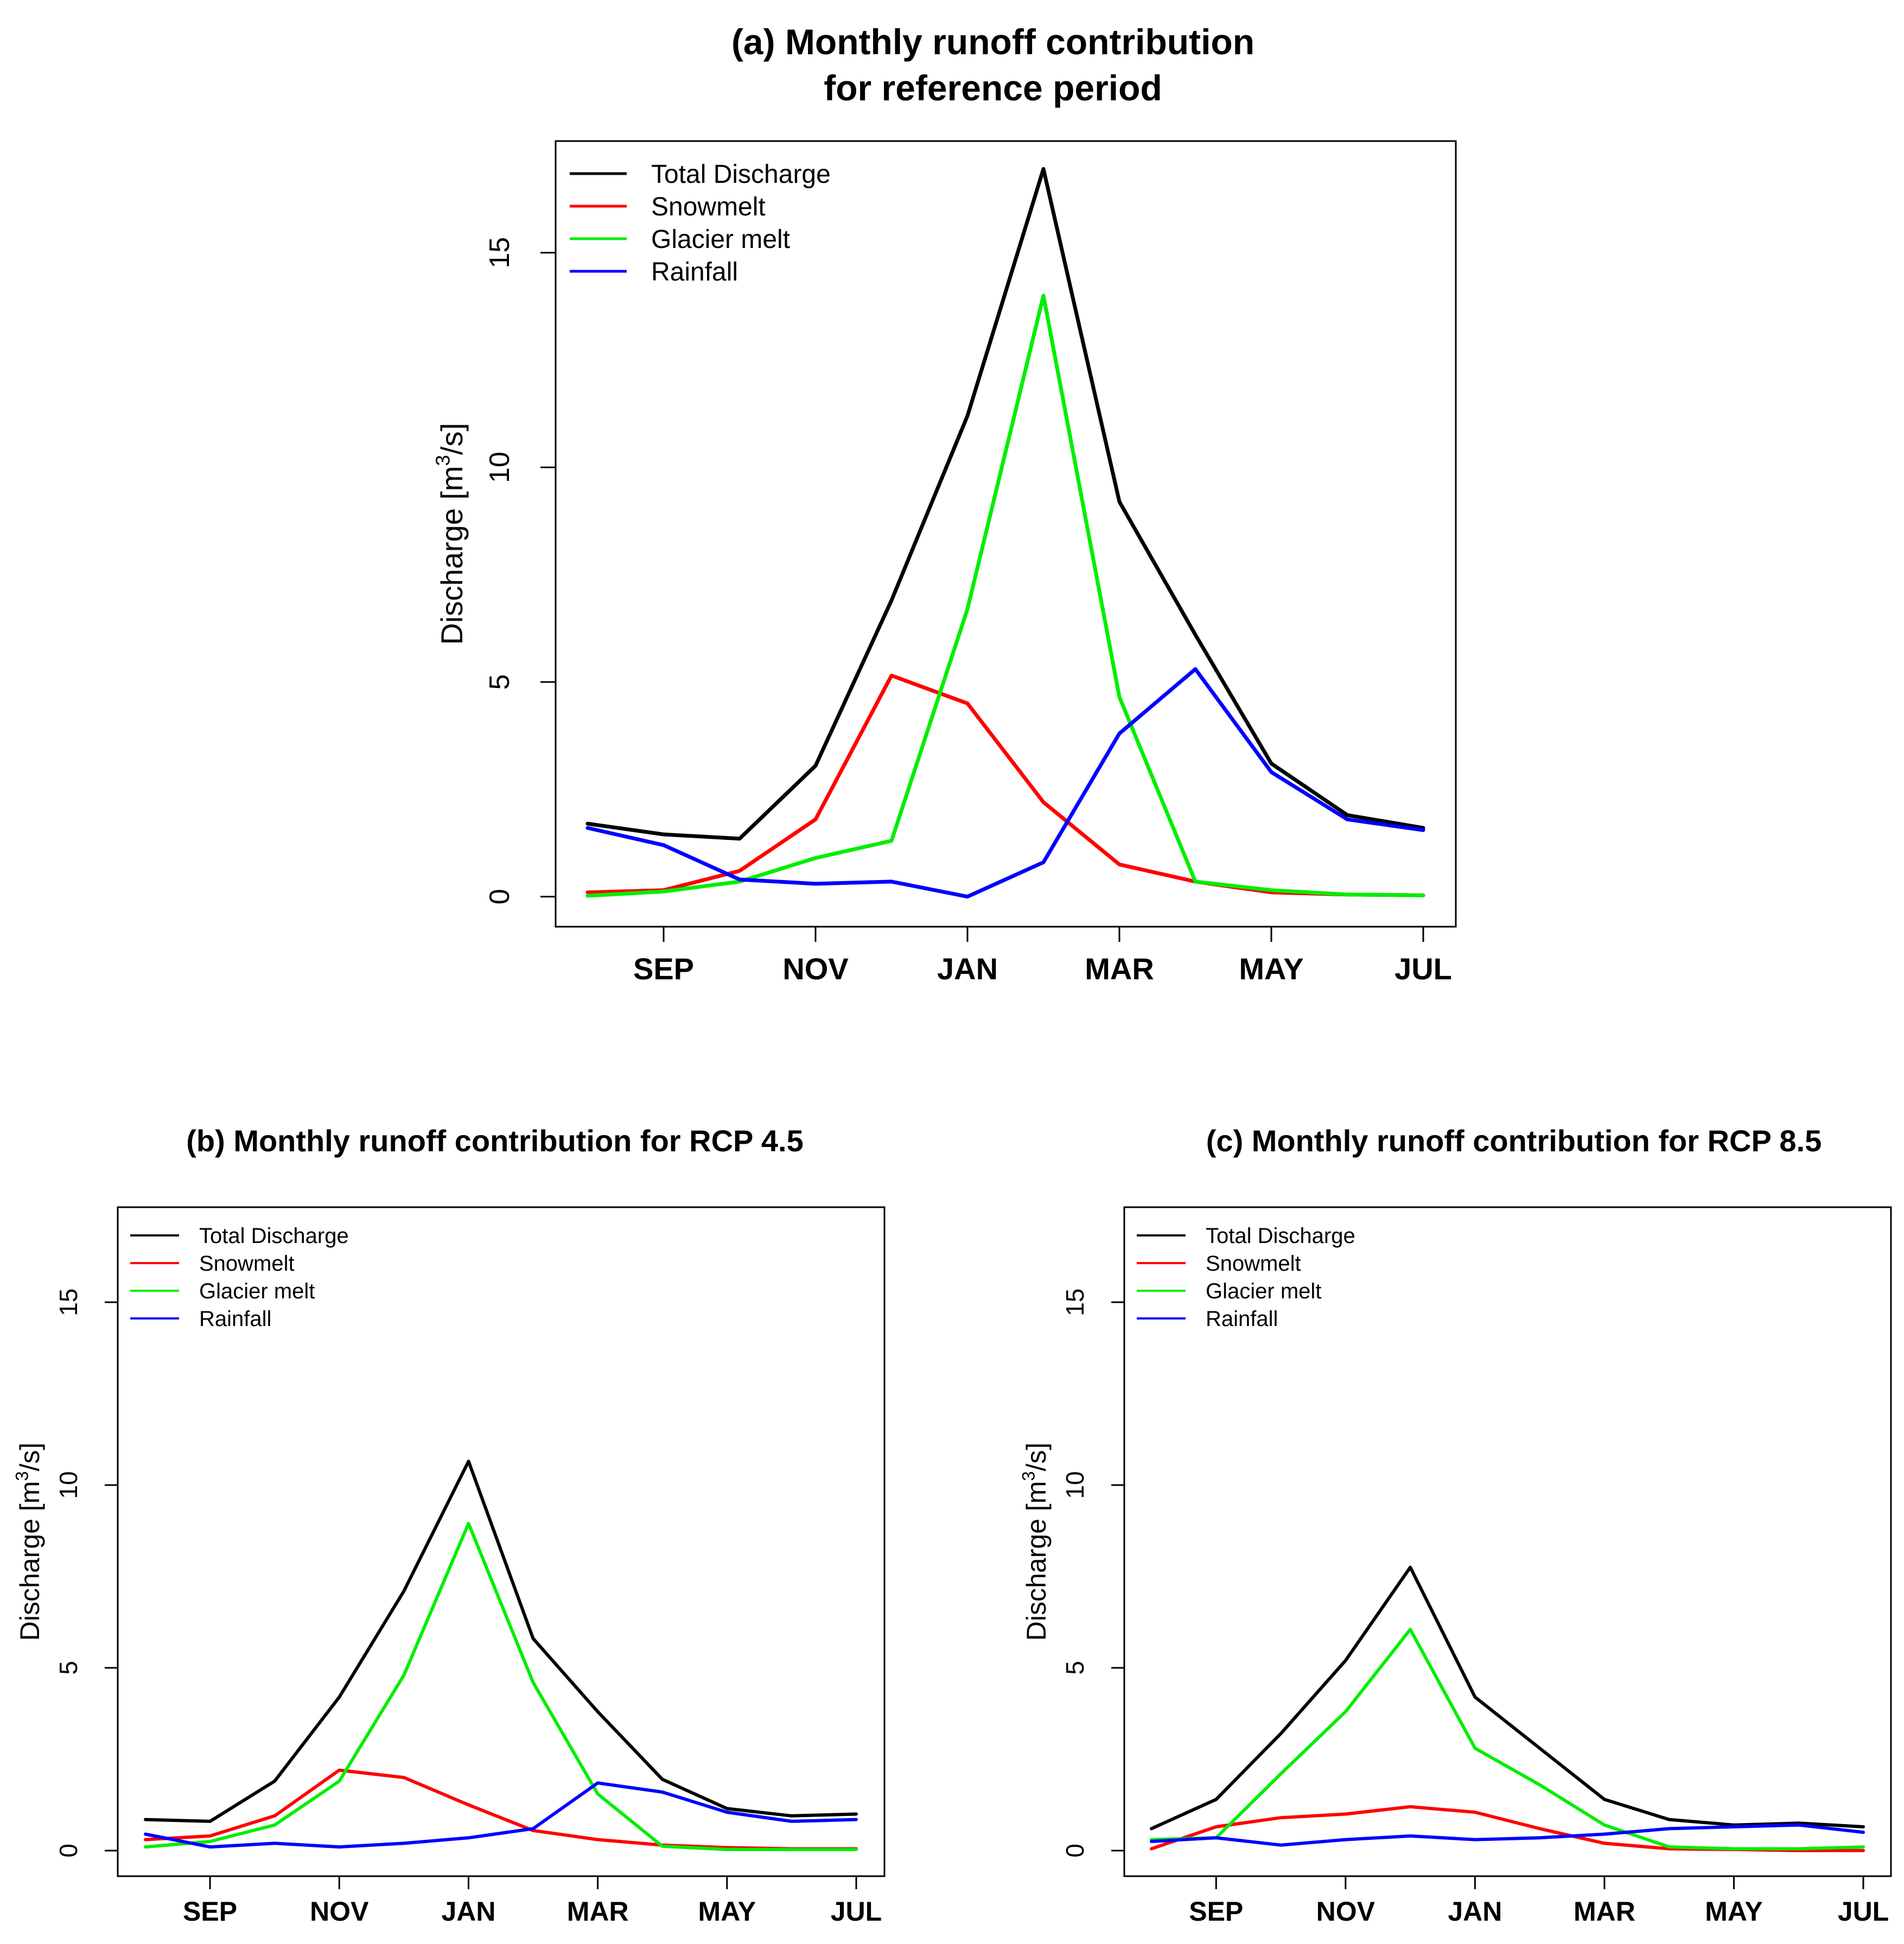  Describe the element at coordinates (993, 42) in the screenshot. I see `chart-title: (a) Monthly runoff contribution` at that location.